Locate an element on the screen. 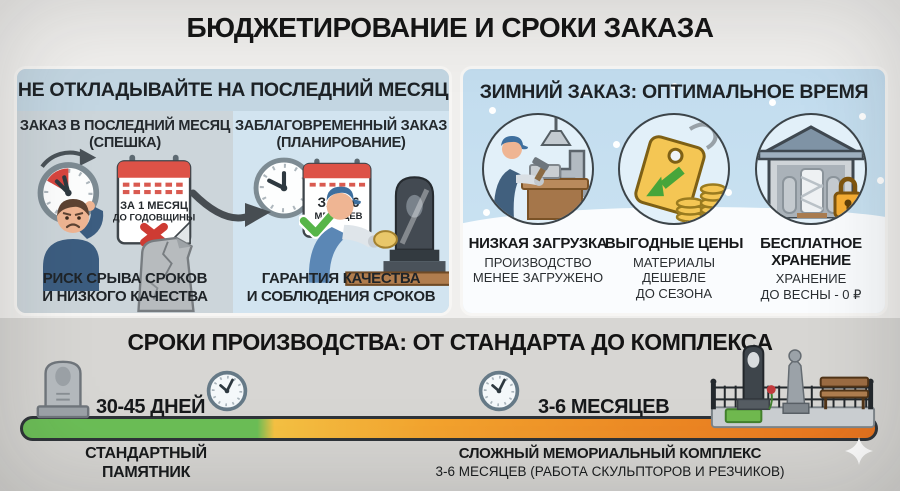  rush-calendar-line2: ДО ГОДОВЩИНЫ is located at coordinates (154, 216).